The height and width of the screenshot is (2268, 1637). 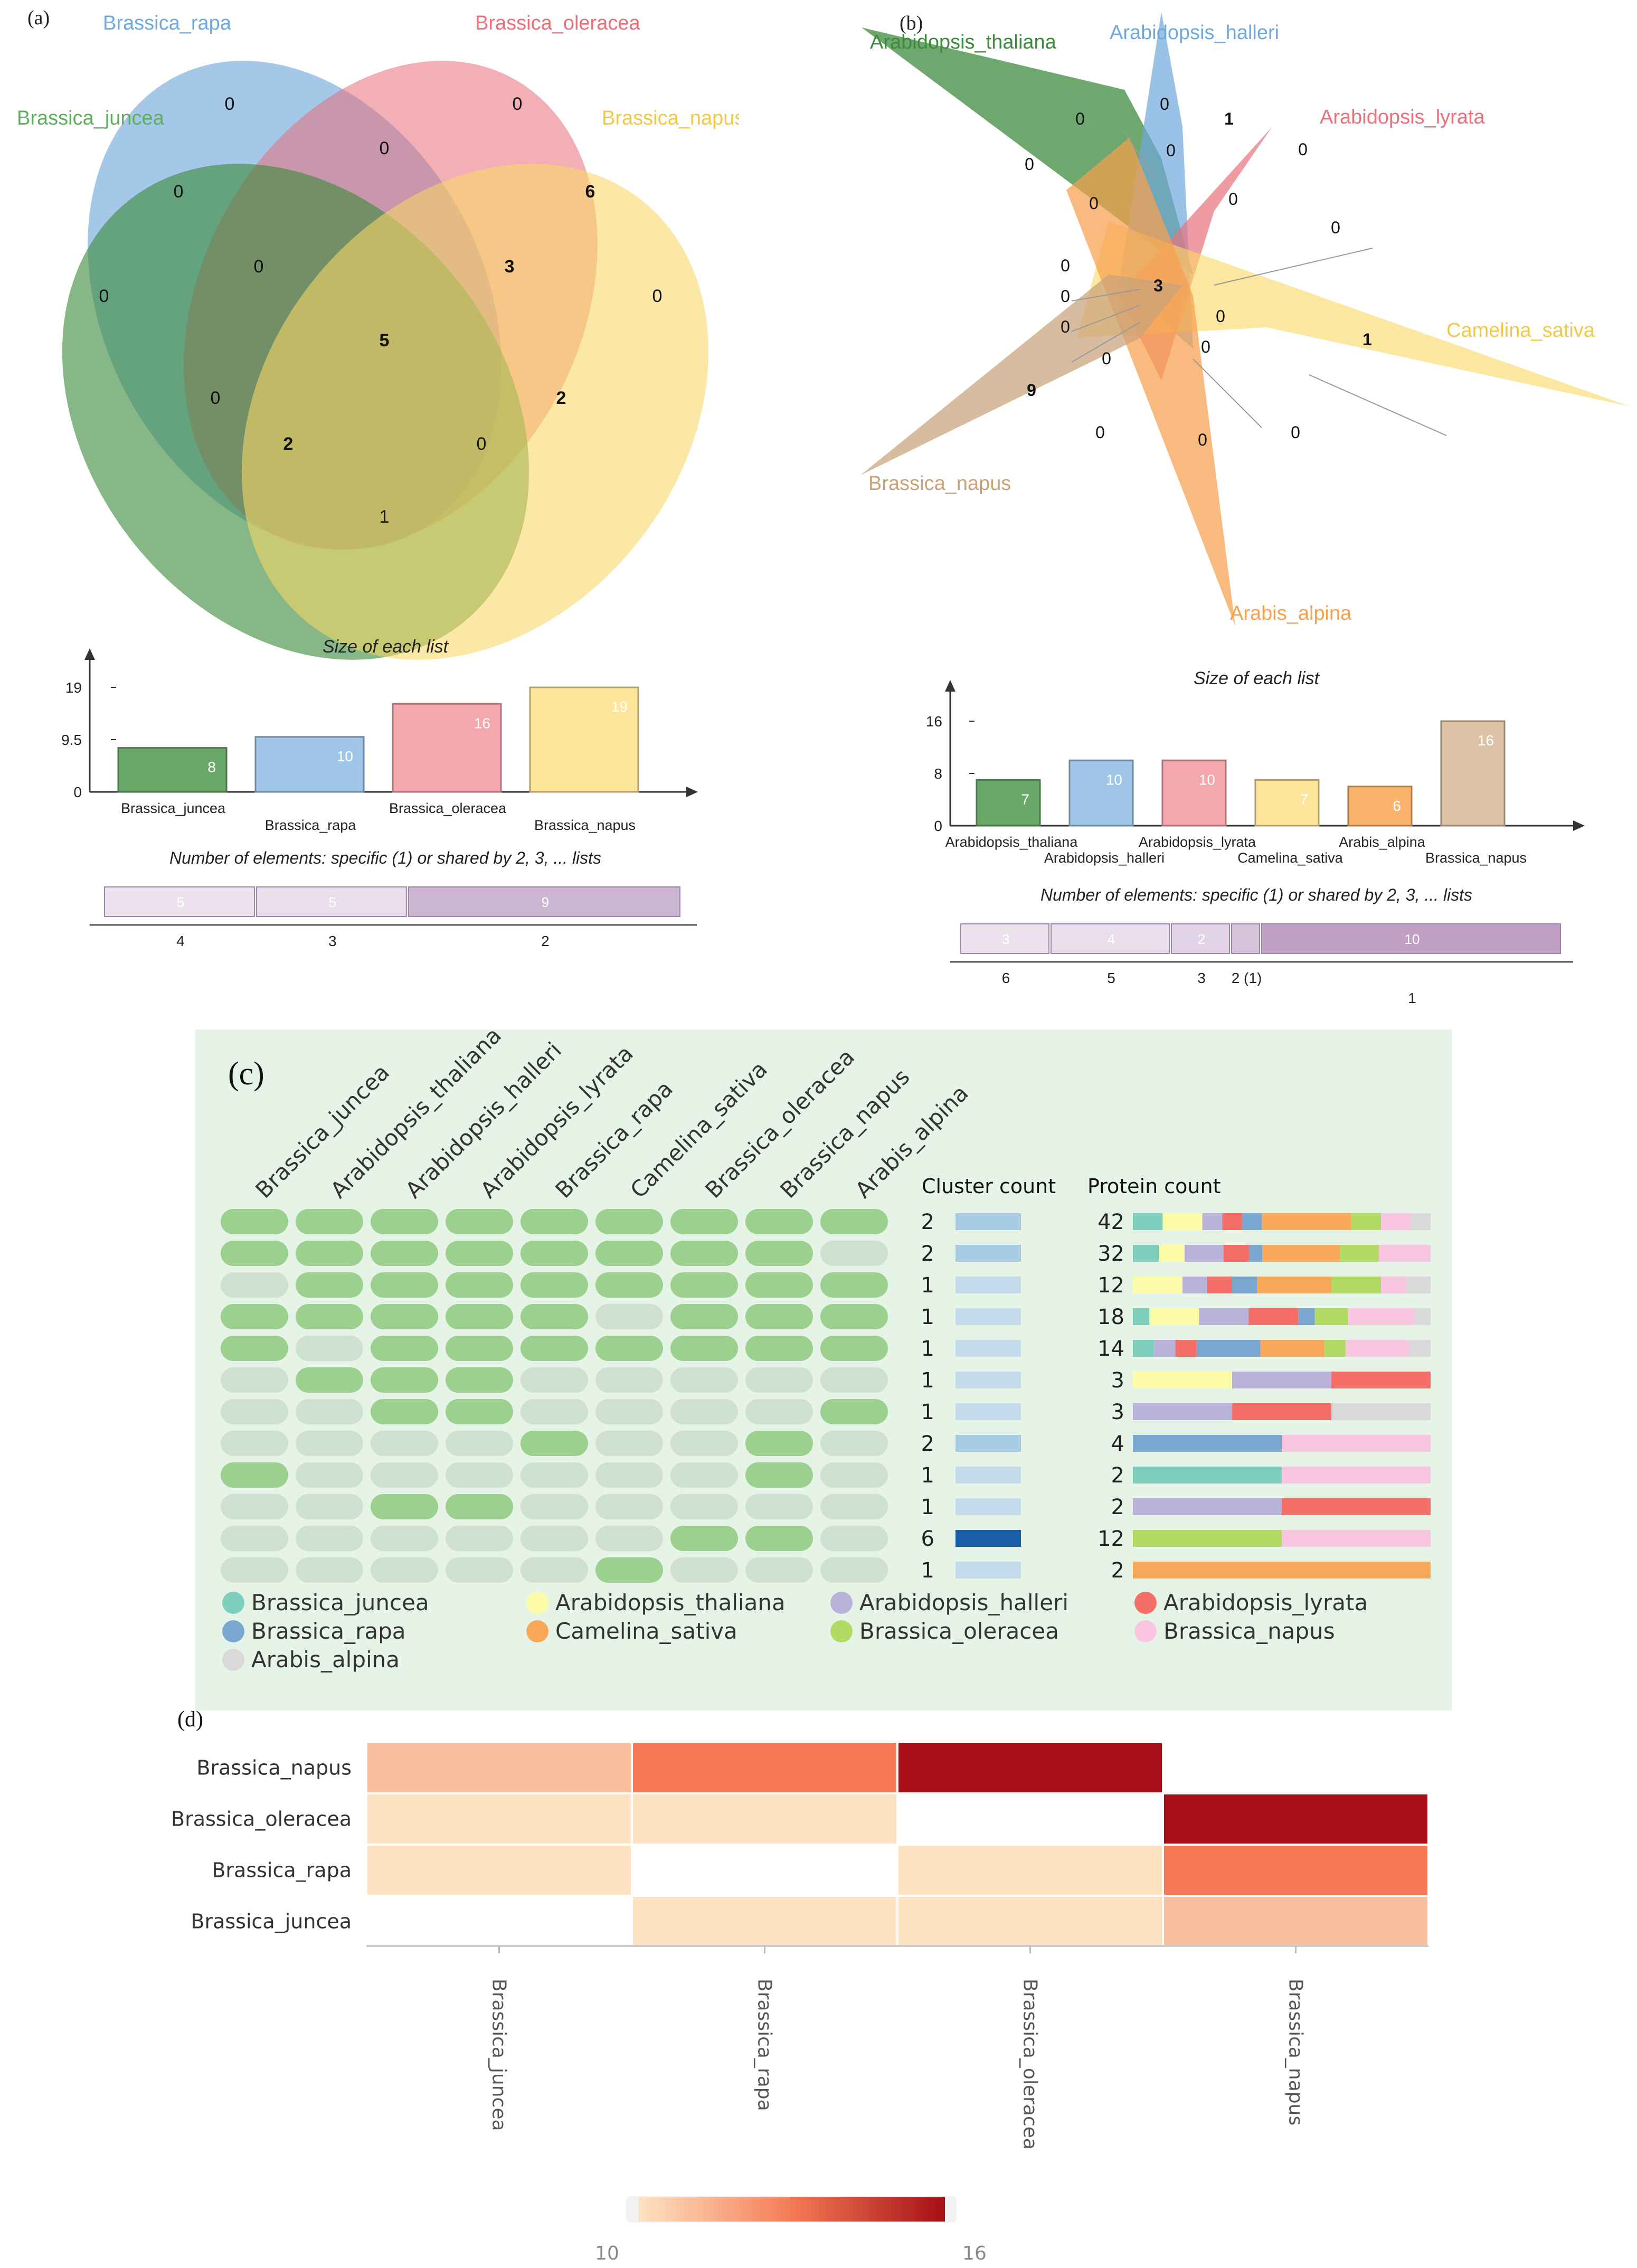 I want to click on list-size-bar-label: 10, so click(x=1114, y=780).